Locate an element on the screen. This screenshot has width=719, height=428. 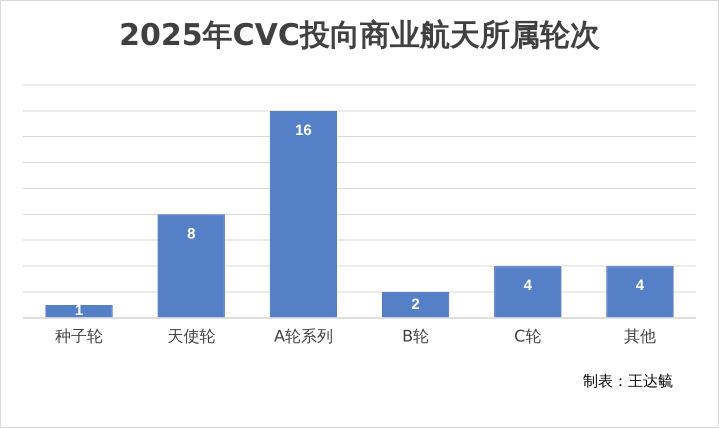
x-tick-label: 天使轮 is located at coordinates (191, 336).